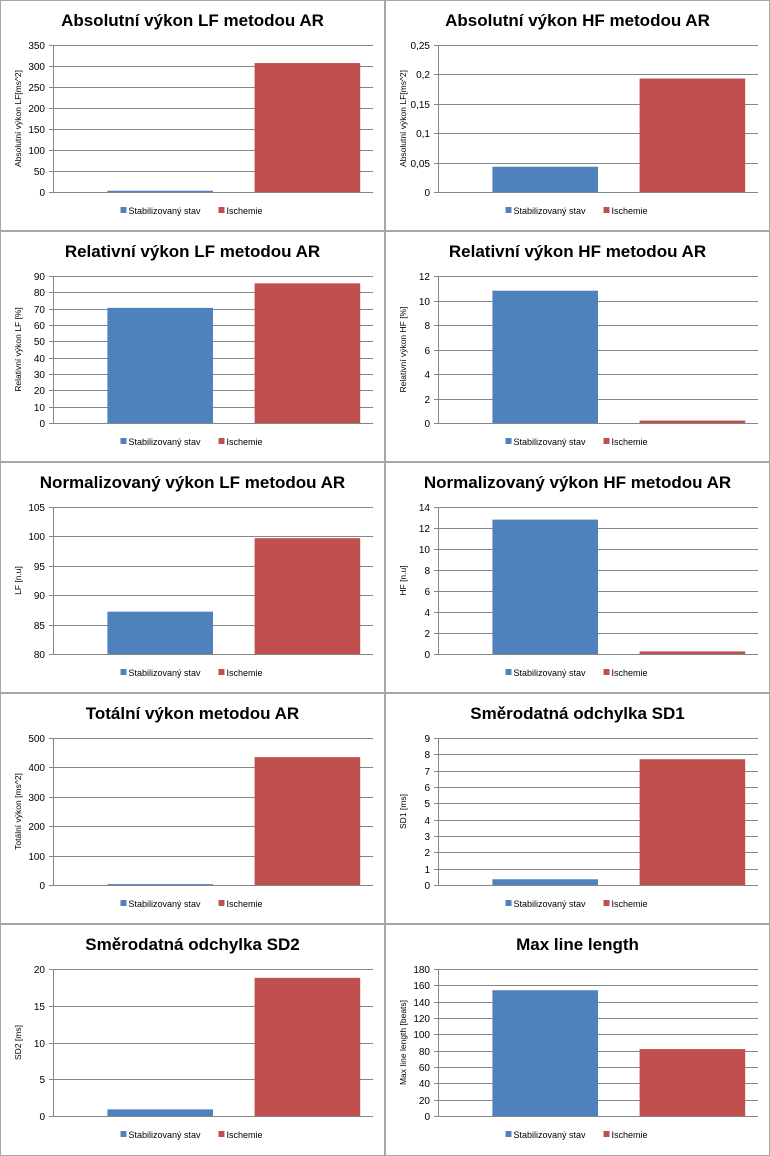  What do you see at coordinates (36, 67) in the screenshot?
I see `y-tick-label: 300` at bounding box center [36, 67].